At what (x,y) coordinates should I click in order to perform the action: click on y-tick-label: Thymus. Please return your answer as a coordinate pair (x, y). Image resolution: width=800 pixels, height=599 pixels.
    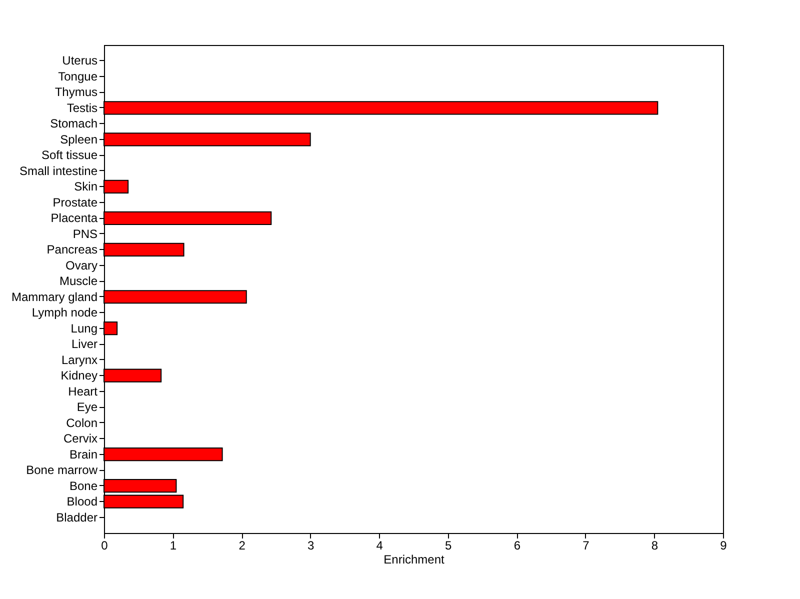
    Looking at the image, I should click on (76, 92).